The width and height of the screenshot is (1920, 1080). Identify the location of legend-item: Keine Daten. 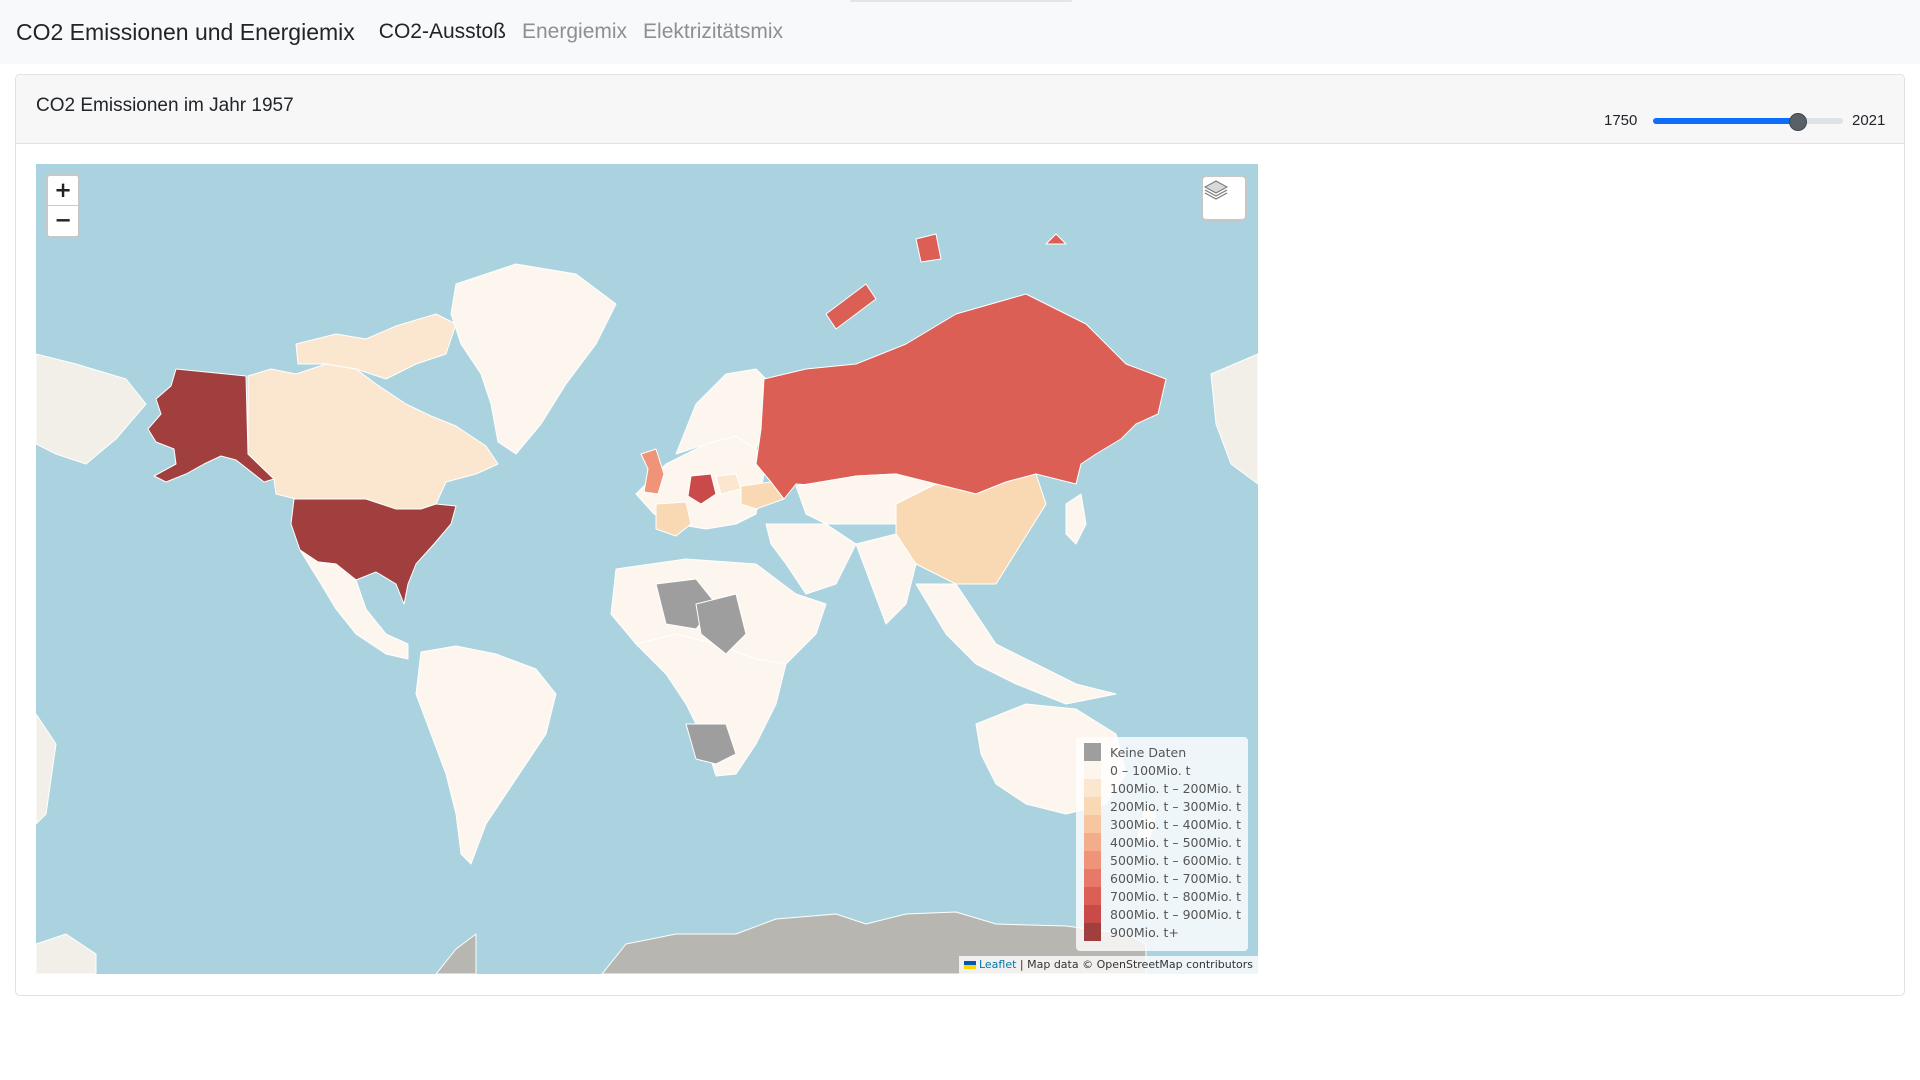
(1135, 752).